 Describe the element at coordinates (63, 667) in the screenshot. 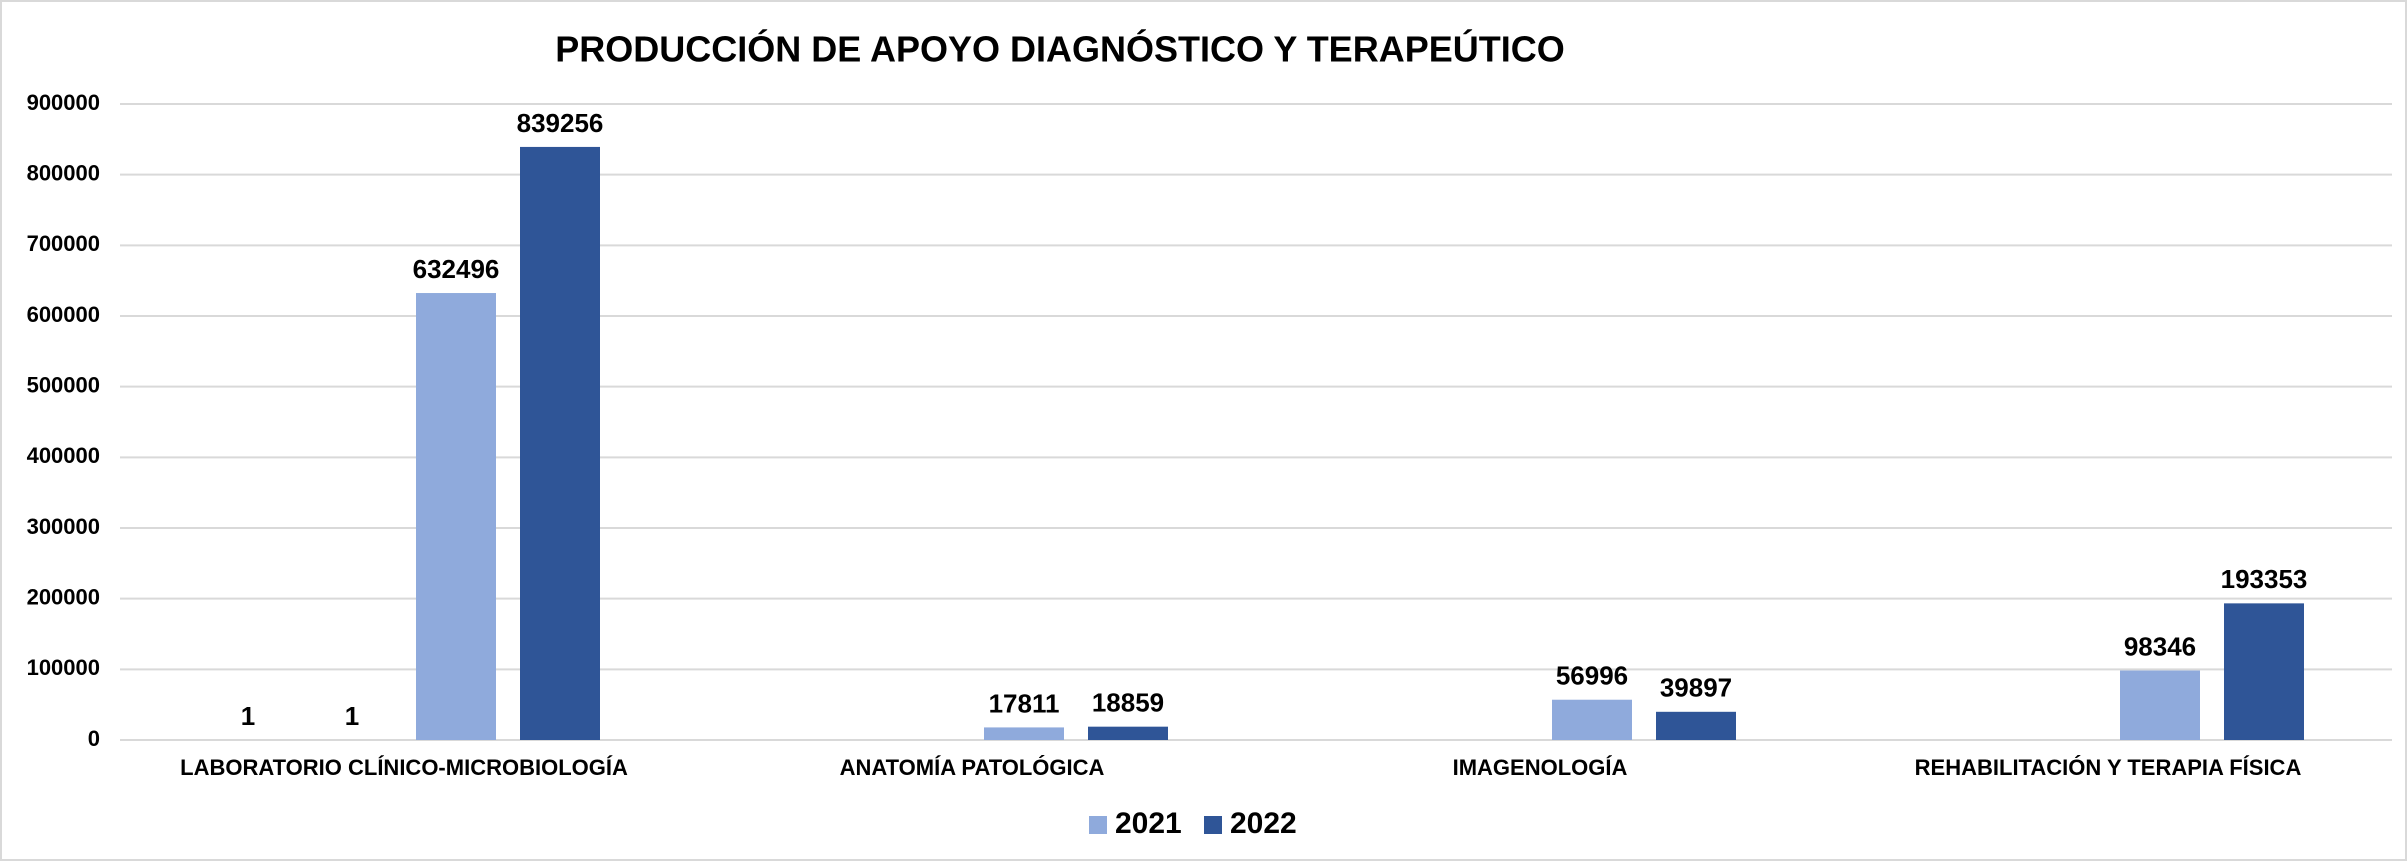

I see `y-tick-label: 100000` at that location.